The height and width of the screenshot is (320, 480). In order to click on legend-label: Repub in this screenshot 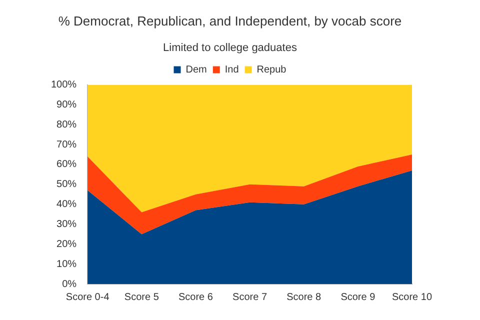, I will do `click(271, 70)`.